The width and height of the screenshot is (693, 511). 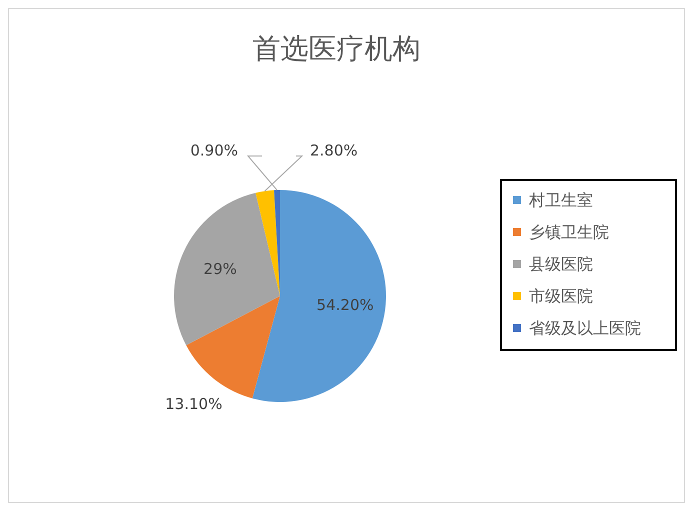 I want to click on chart-title: 首选医疗机构, so click(x=336, y=48).